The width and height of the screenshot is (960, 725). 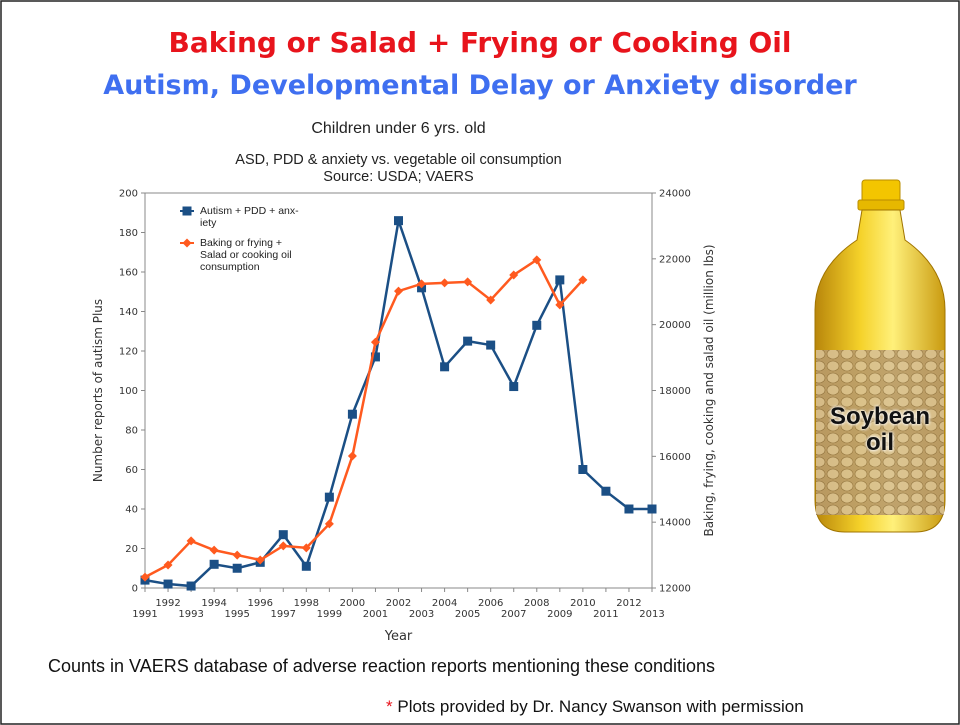 What do you see at coordinates (249, 217) in the screenshot?
I see `legend-label: Autism + PDD + anx- iety` at bounding box center [249, 217].